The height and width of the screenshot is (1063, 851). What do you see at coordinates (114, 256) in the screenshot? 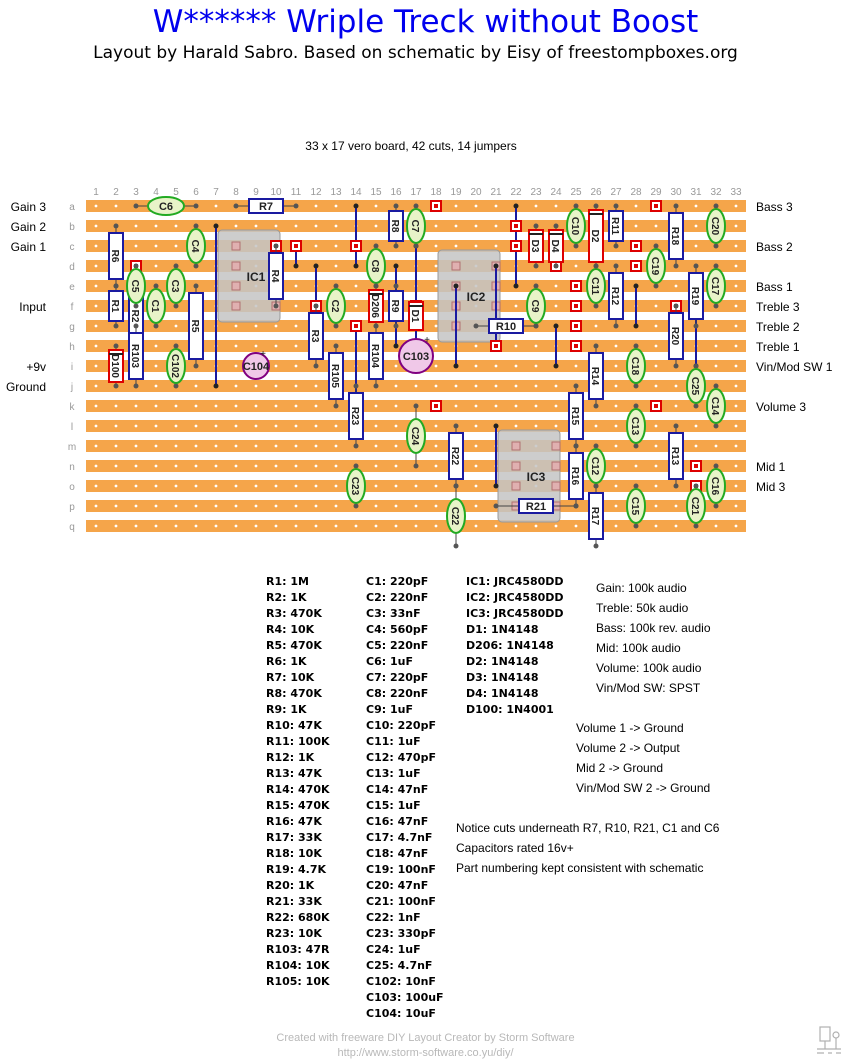
I see `resistor-label: R6` at bounding box center [114, 256].